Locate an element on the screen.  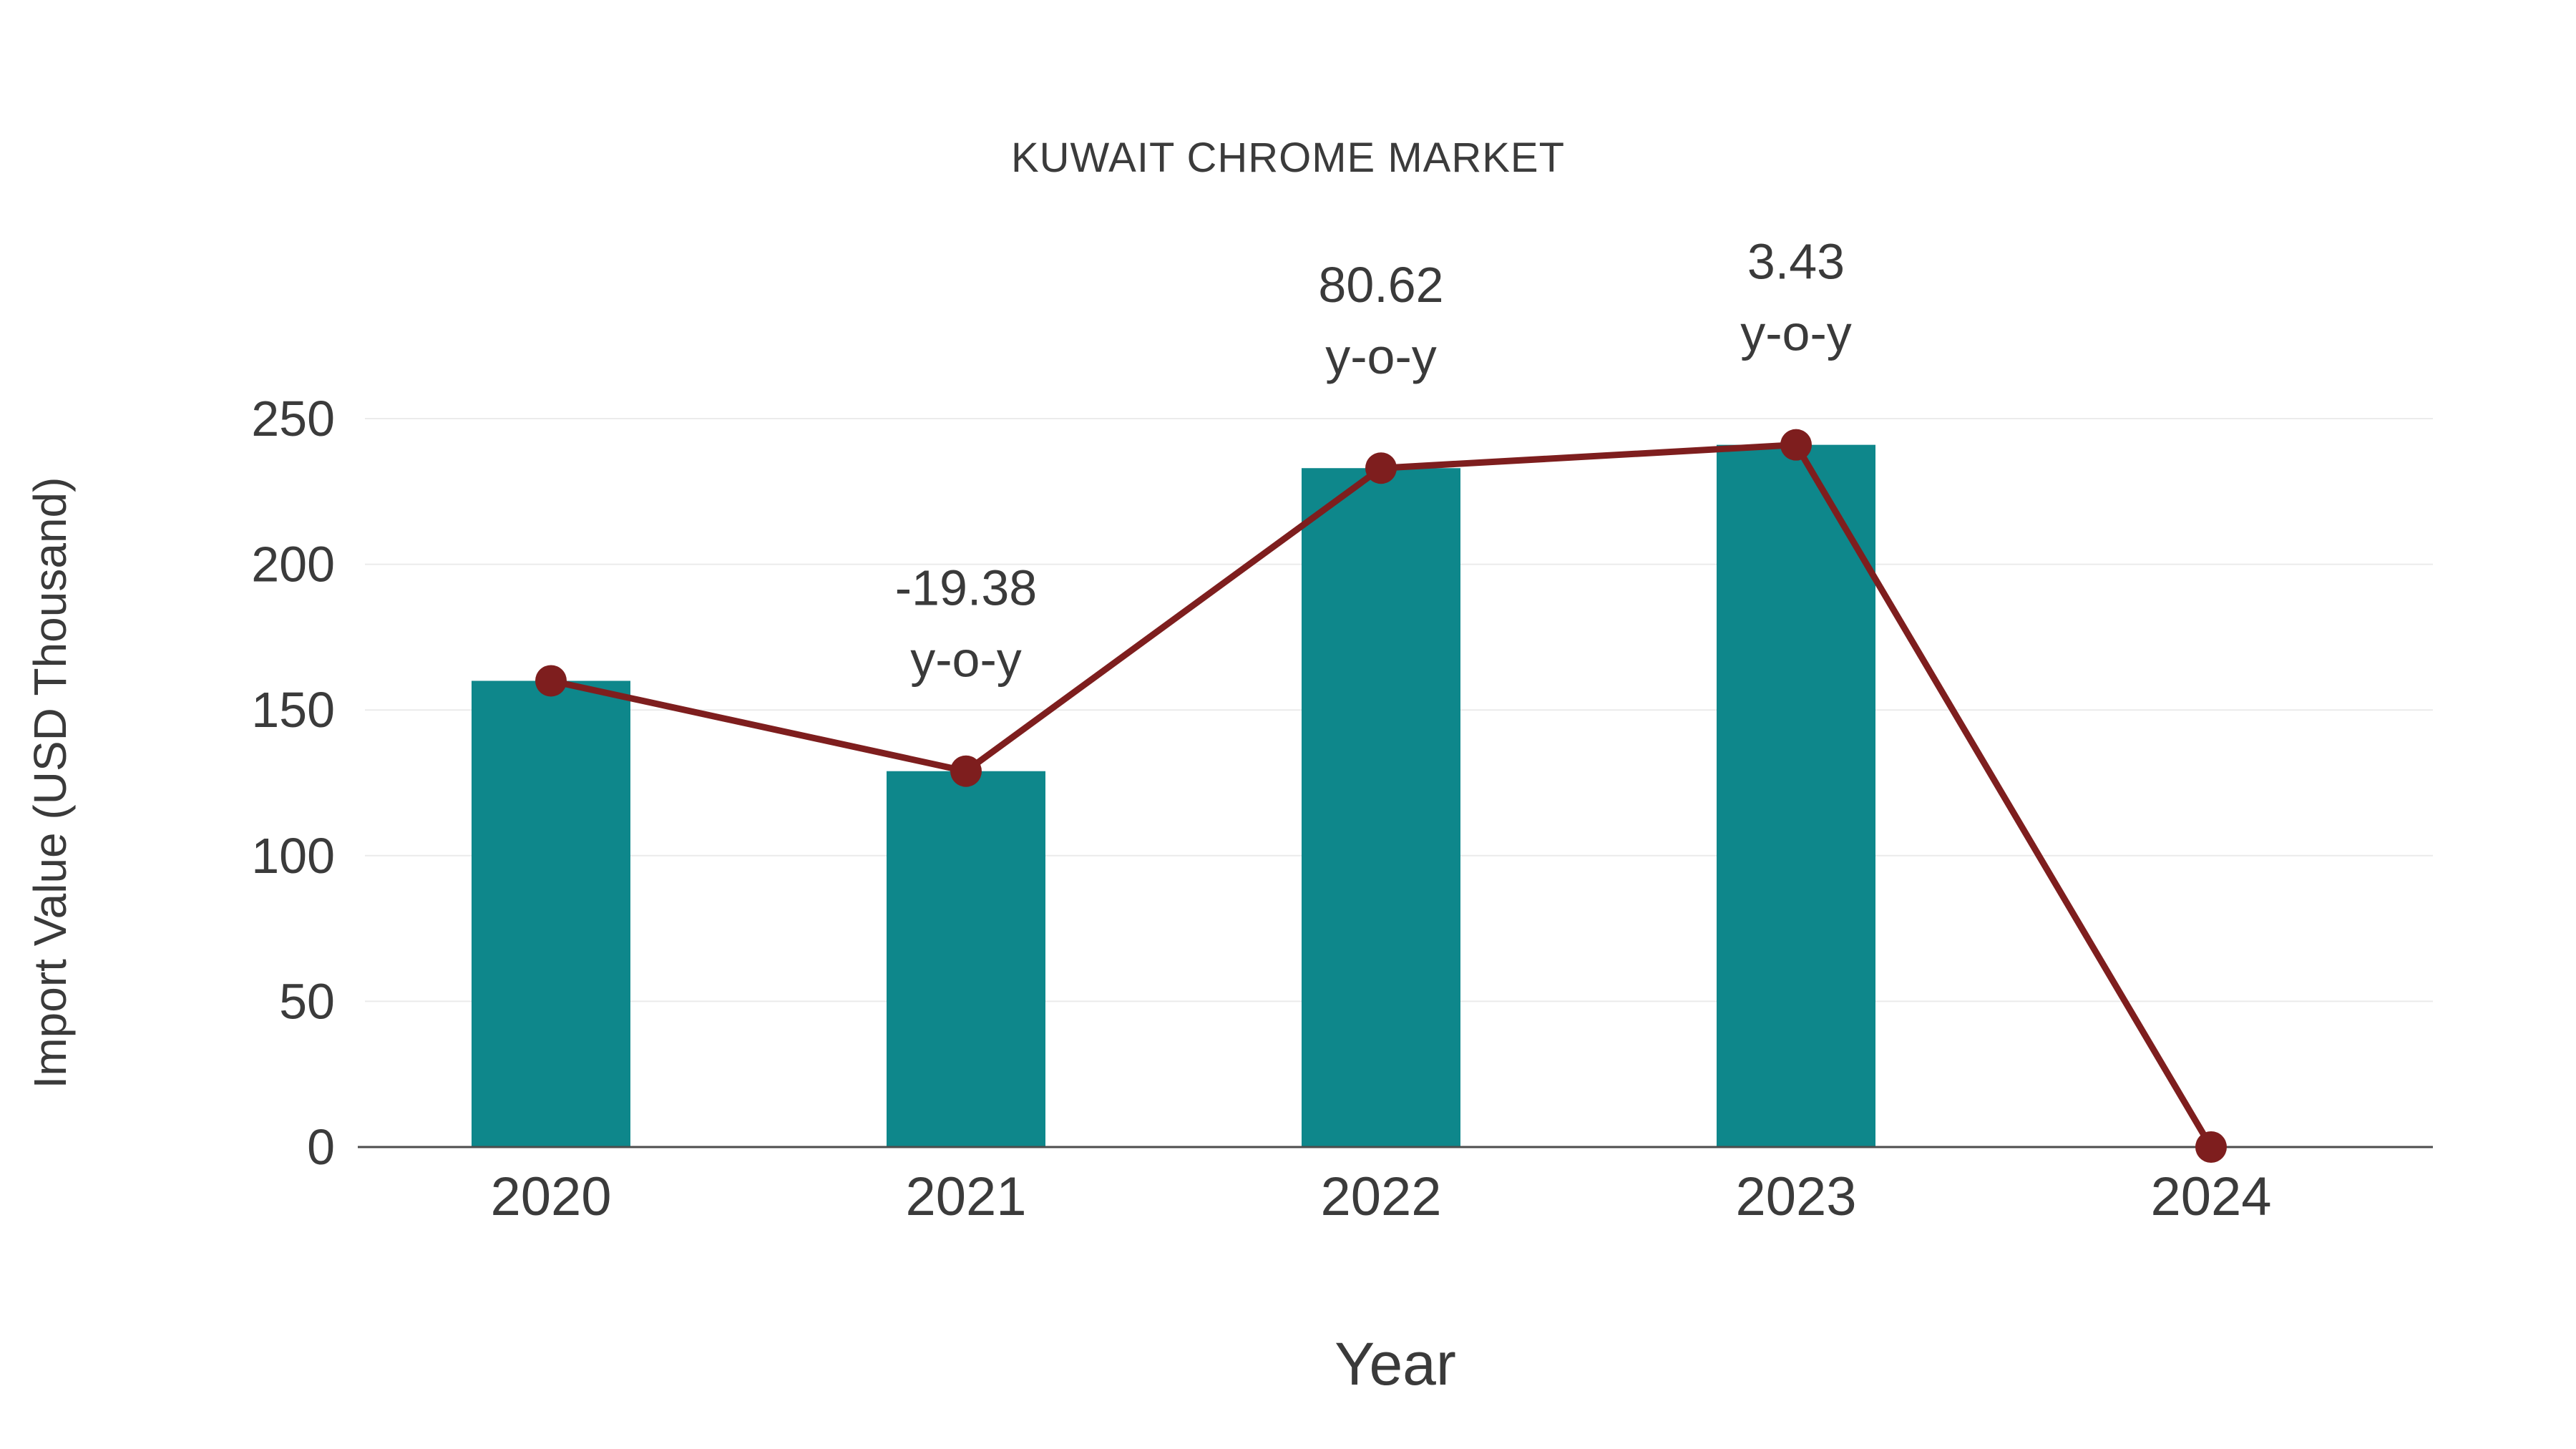
x-axis-title: Year is located at coordinates (1395, 1363).